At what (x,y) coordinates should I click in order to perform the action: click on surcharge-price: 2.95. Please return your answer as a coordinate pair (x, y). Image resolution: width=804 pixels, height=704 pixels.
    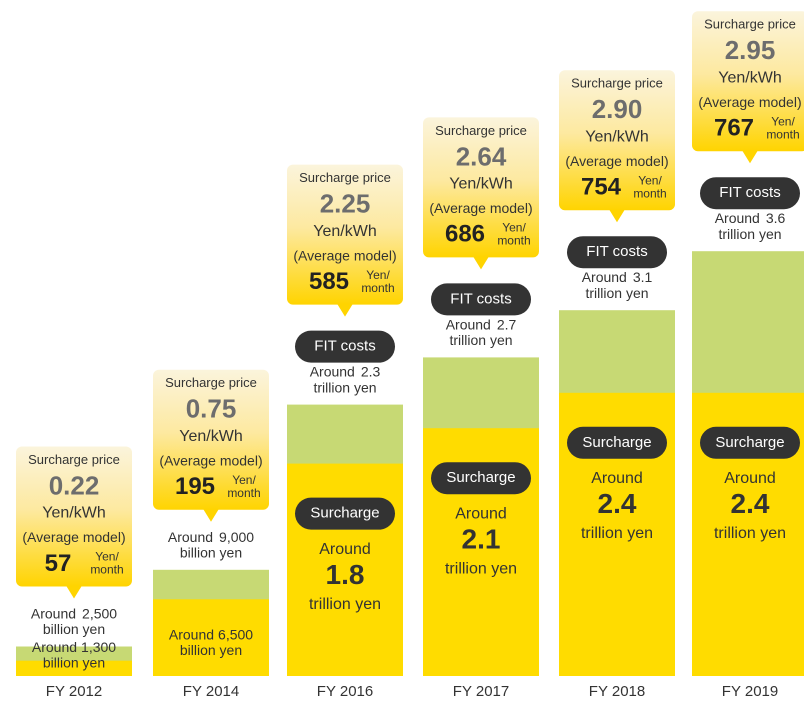
    Looking at the image, I should click on (750, 50).